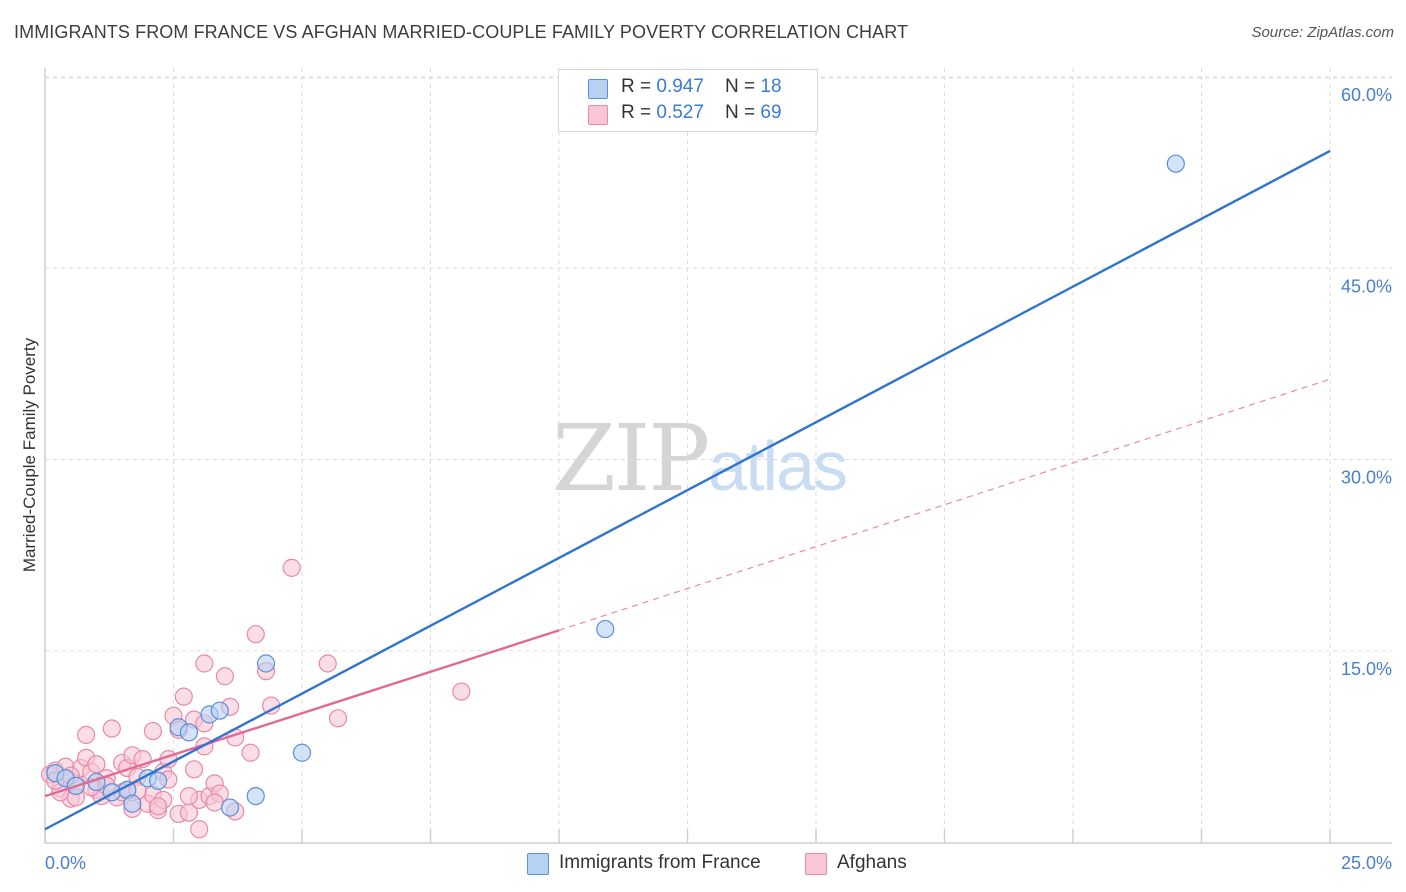 The width and height of the screenshot is (1406, 892). What do you see at coordinates (1366, 286) in the screenshot?
I see `y-tick-label: 45.0%` at bounding box center [1366, 286].